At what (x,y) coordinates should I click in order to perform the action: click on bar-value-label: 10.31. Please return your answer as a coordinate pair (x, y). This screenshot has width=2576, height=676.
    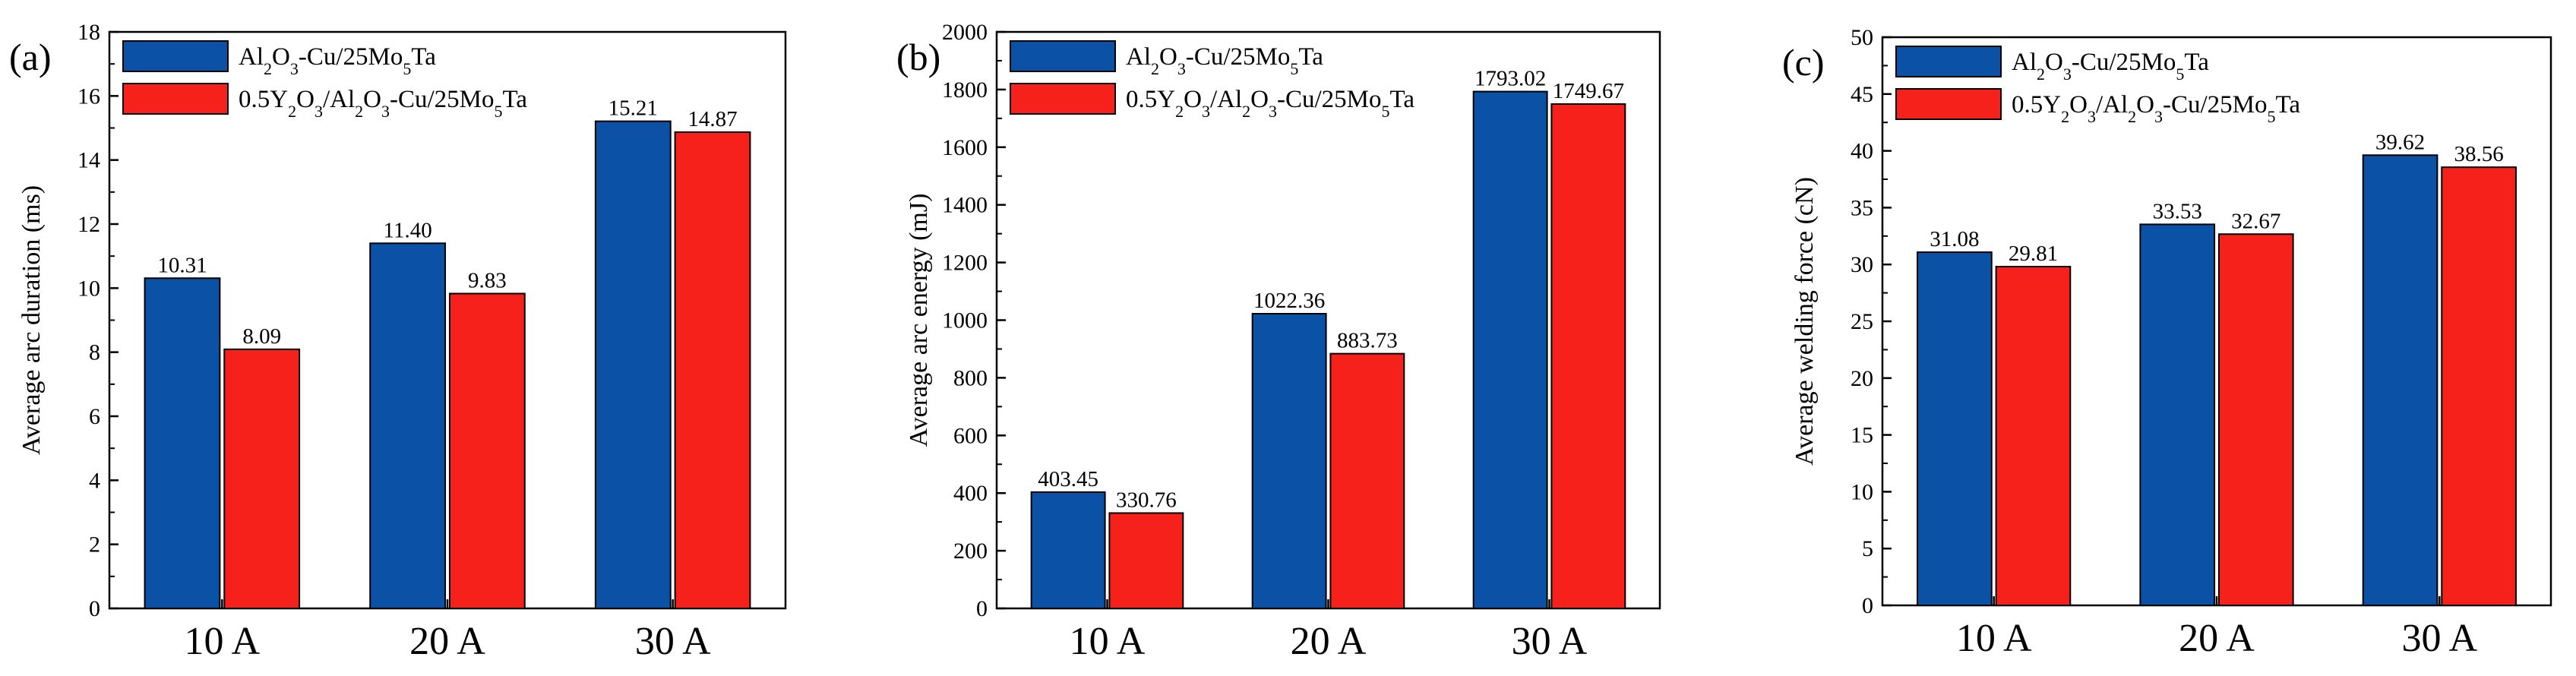
    Looking at the image, I should click on (182, 265).